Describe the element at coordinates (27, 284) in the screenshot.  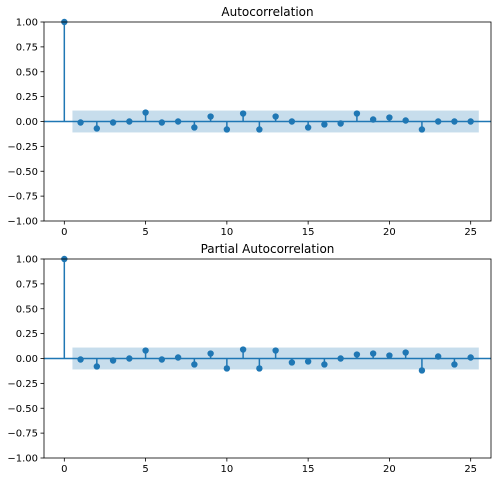
I see `pacf-ytick-label-7: 0.75` at that location.